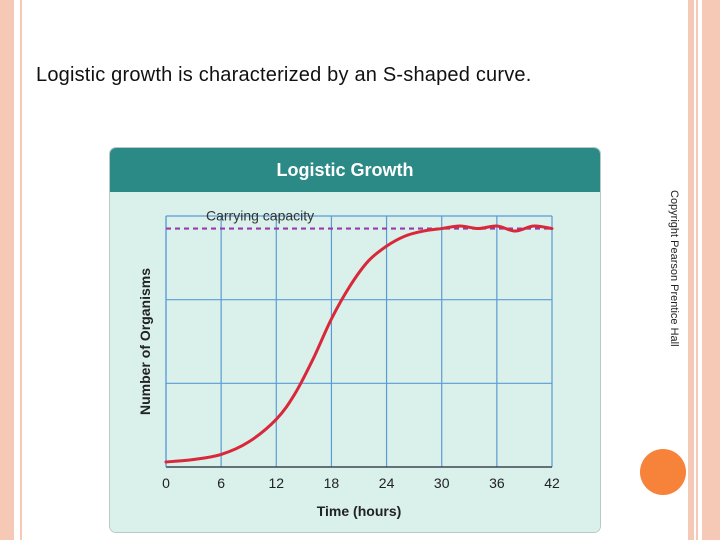 The image size is (720, 540). I want to click on slide-frame-right, so click(711, 270).